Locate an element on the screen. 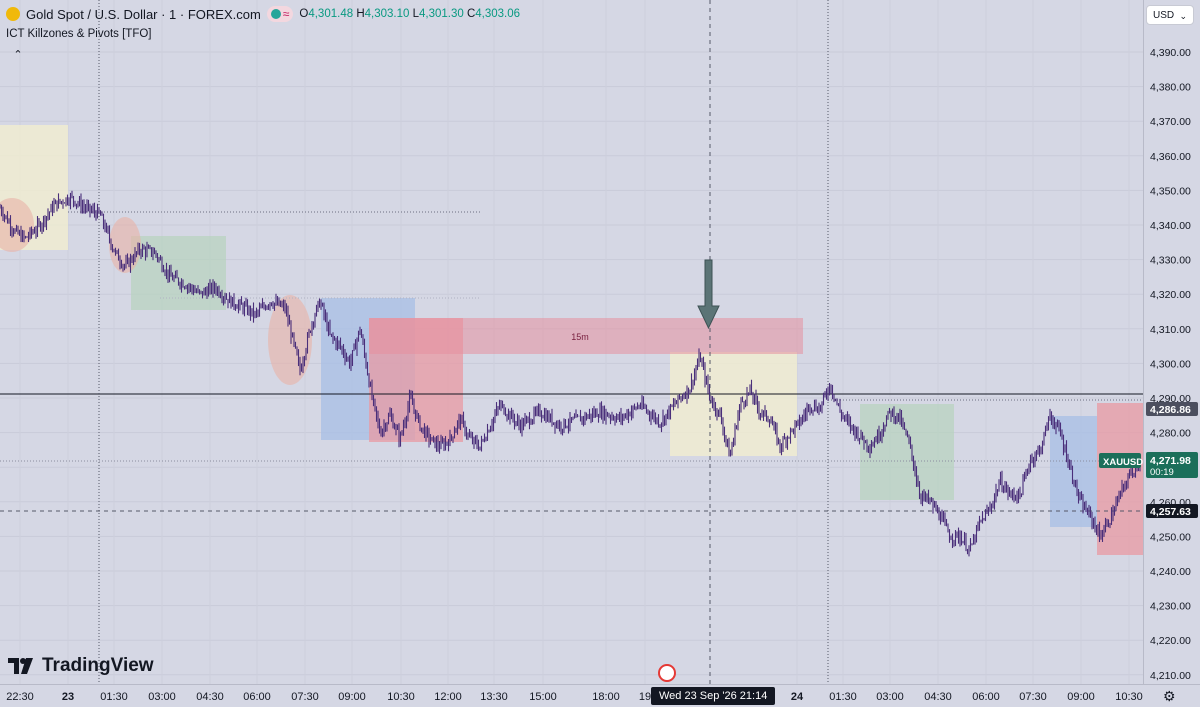 This screenshot has height=707, width=1200. tv-logo-icon is located at coordinates (20, 666).